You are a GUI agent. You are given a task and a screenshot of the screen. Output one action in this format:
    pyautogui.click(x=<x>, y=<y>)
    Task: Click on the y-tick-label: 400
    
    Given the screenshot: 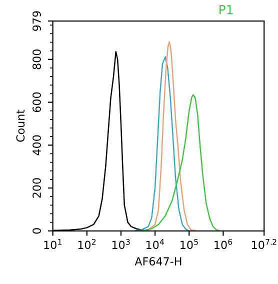 What is the action you would take?
    pyautogui.click(x=36, y=145)
    